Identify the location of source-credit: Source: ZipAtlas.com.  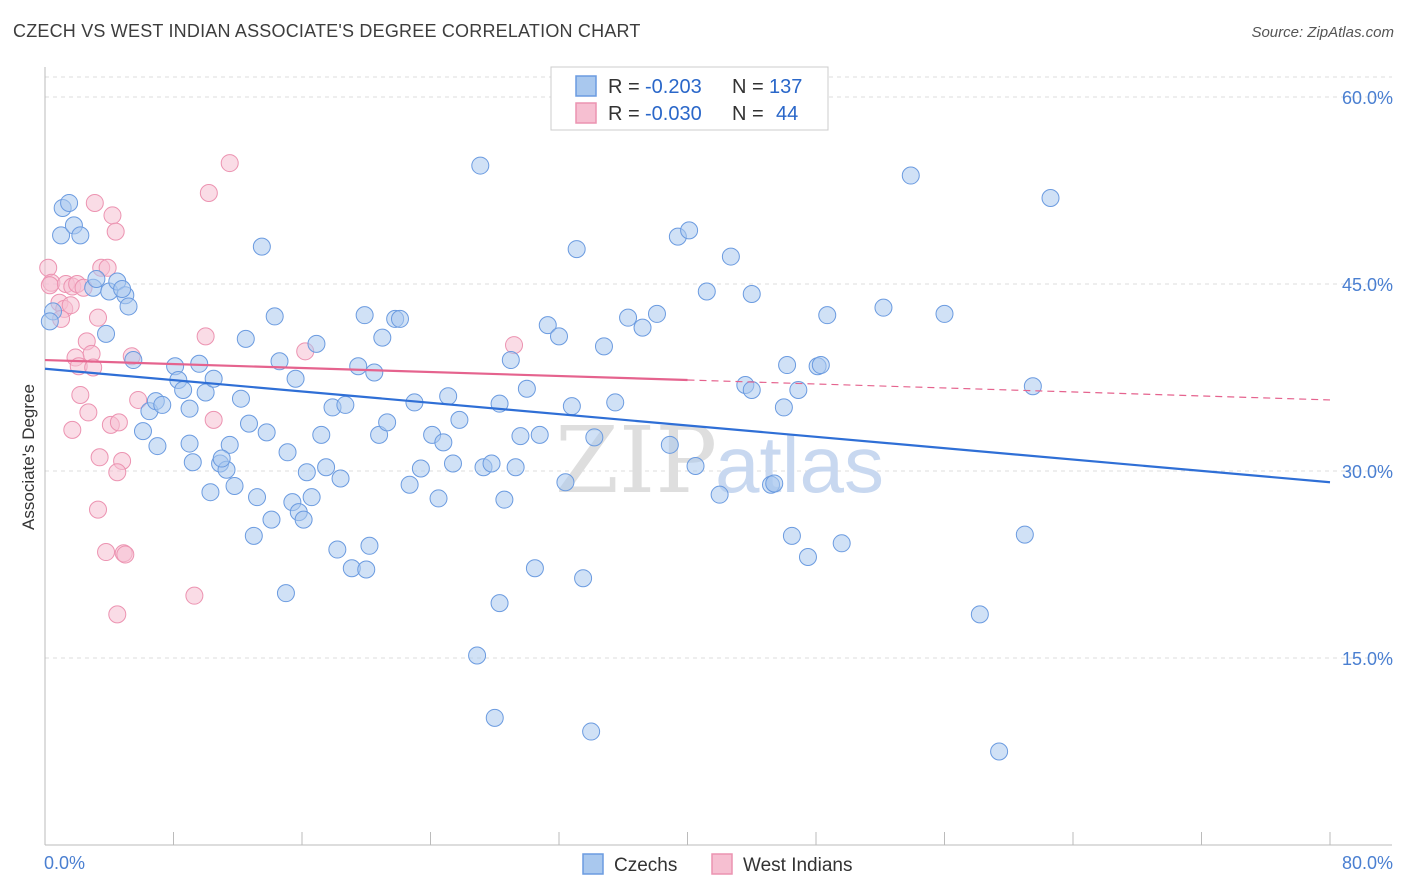
(1322, 32).